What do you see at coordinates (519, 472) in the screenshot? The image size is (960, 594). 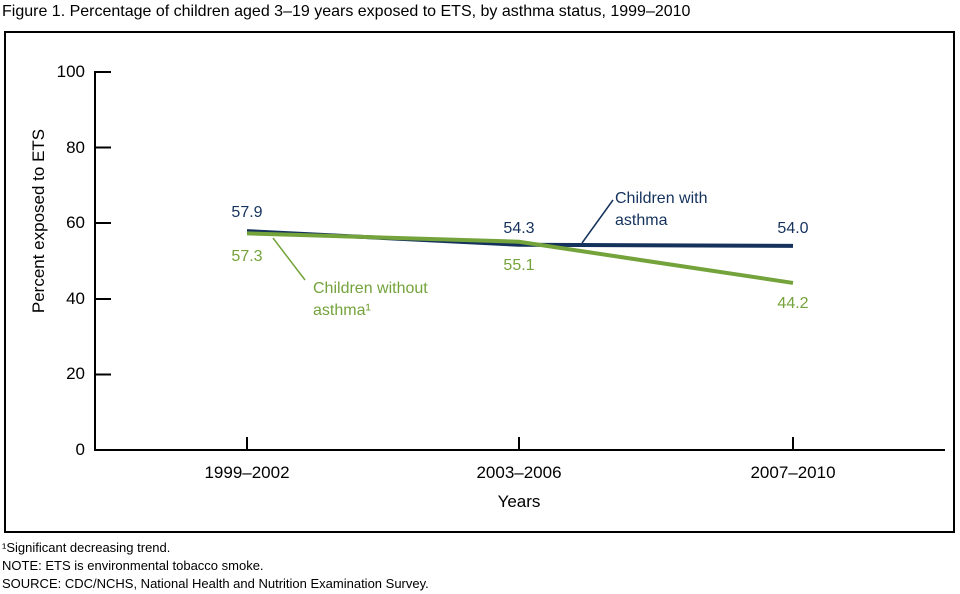 I see `x-tick-label-1: 2003–2006` at bounding box center [519, 472].